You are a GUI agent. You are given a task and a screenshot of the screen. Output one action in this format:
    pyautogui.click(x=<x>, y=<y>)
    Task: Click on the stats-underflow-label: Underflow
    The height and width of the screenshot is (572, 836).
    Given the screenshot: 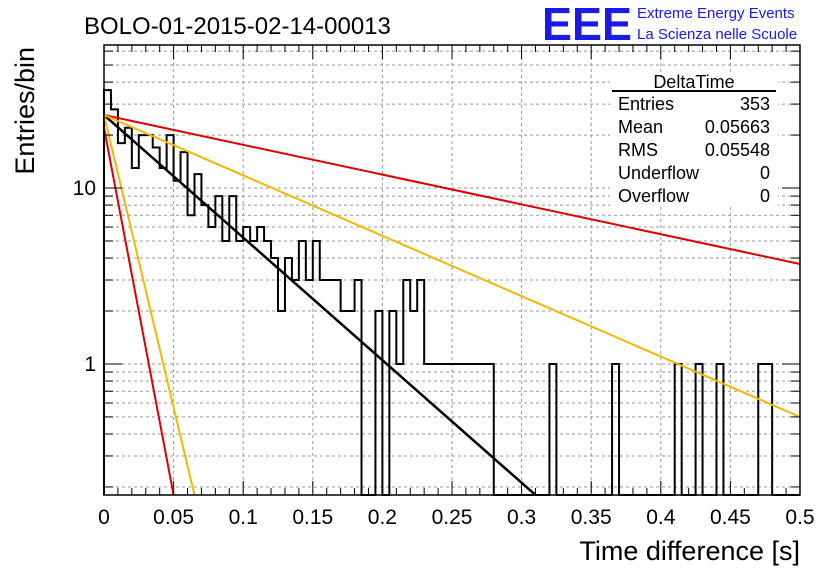 What is the action you would take?
    pyautogui.click(x=659, y=173)
    